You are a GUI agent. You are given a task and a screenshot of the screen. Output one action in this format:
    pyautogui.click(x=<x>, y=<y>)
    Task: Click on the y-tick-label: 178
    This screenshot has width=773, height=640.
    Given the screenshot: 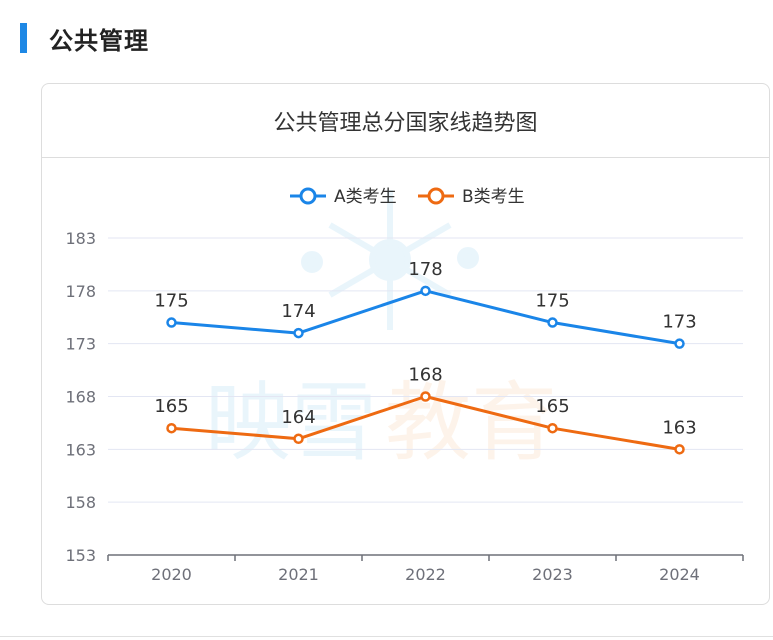 What is the action you would take?
    pyautogui.click(x=80, y=291)
    